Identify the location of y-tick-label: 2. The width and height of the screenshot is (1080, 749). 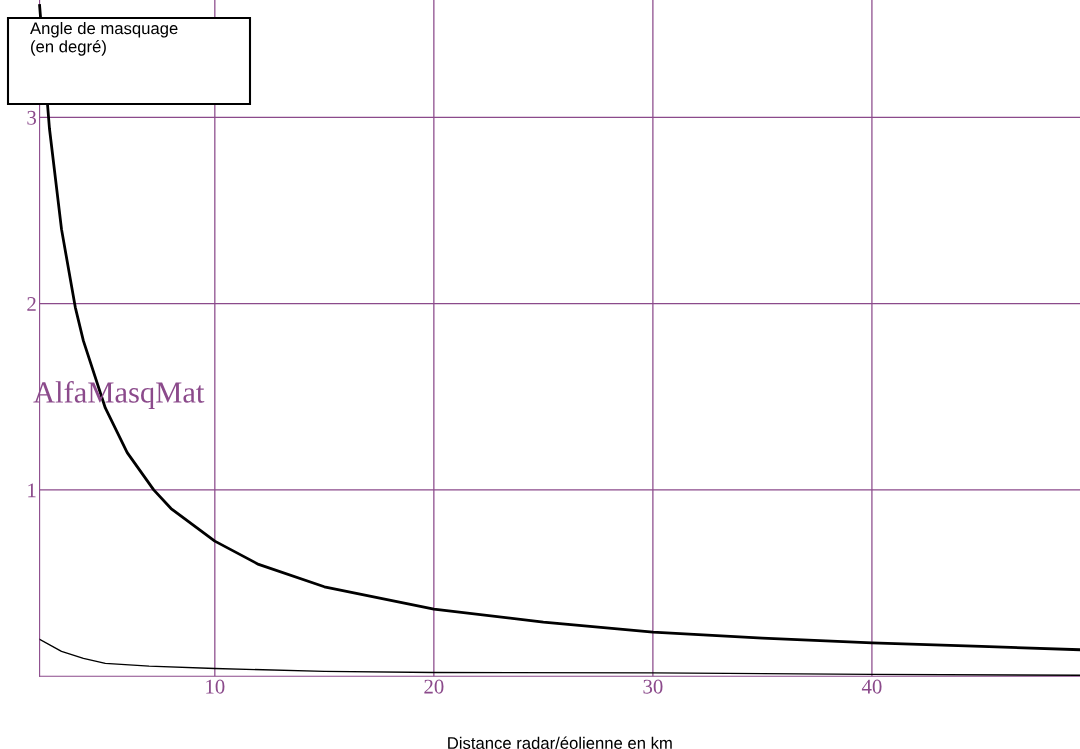
(31, 304).